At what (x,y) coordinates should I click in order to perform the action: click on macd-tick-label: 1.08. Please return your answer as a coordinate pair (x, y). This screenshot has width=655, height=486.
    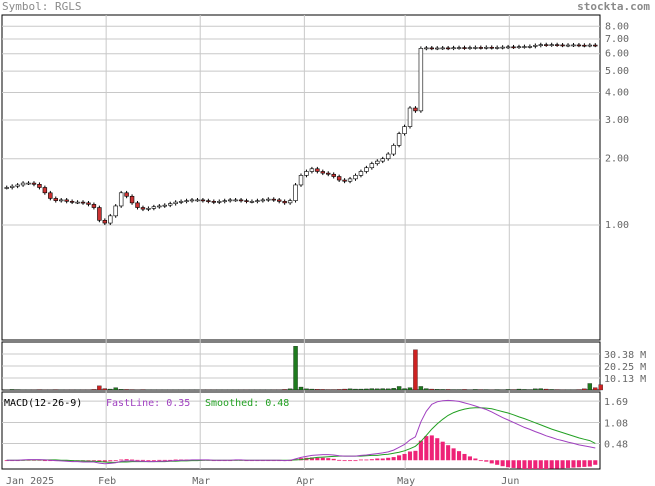
    Looking at the image, I should click on (616, 423).